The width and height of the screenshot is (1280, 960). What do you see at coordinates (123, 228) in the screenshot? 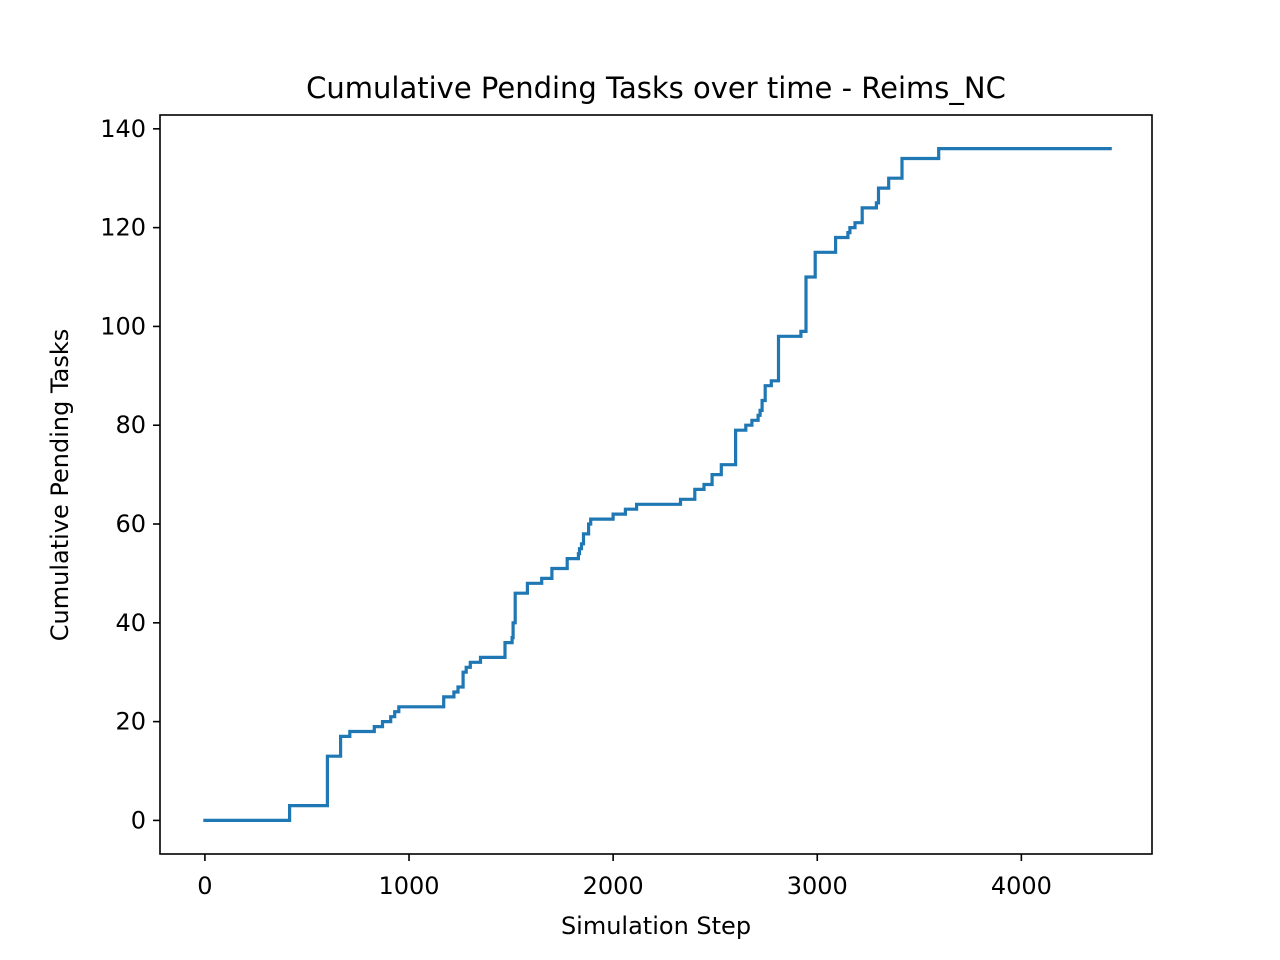
I see `y-tick-label: 120` at bounding box center [123, 228].